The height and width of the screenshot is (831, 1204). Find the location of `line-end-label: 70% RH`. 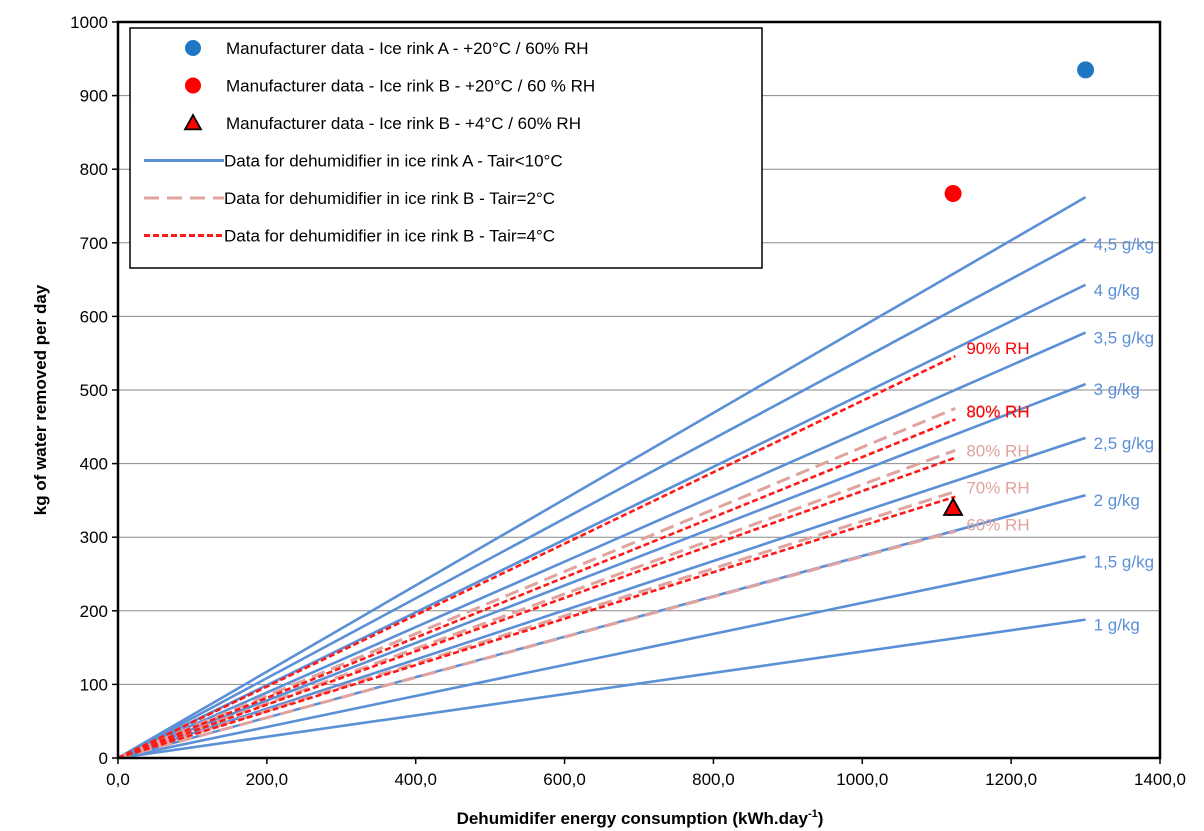

line-end-label: 70% RH is located at coordinates (997, 488).